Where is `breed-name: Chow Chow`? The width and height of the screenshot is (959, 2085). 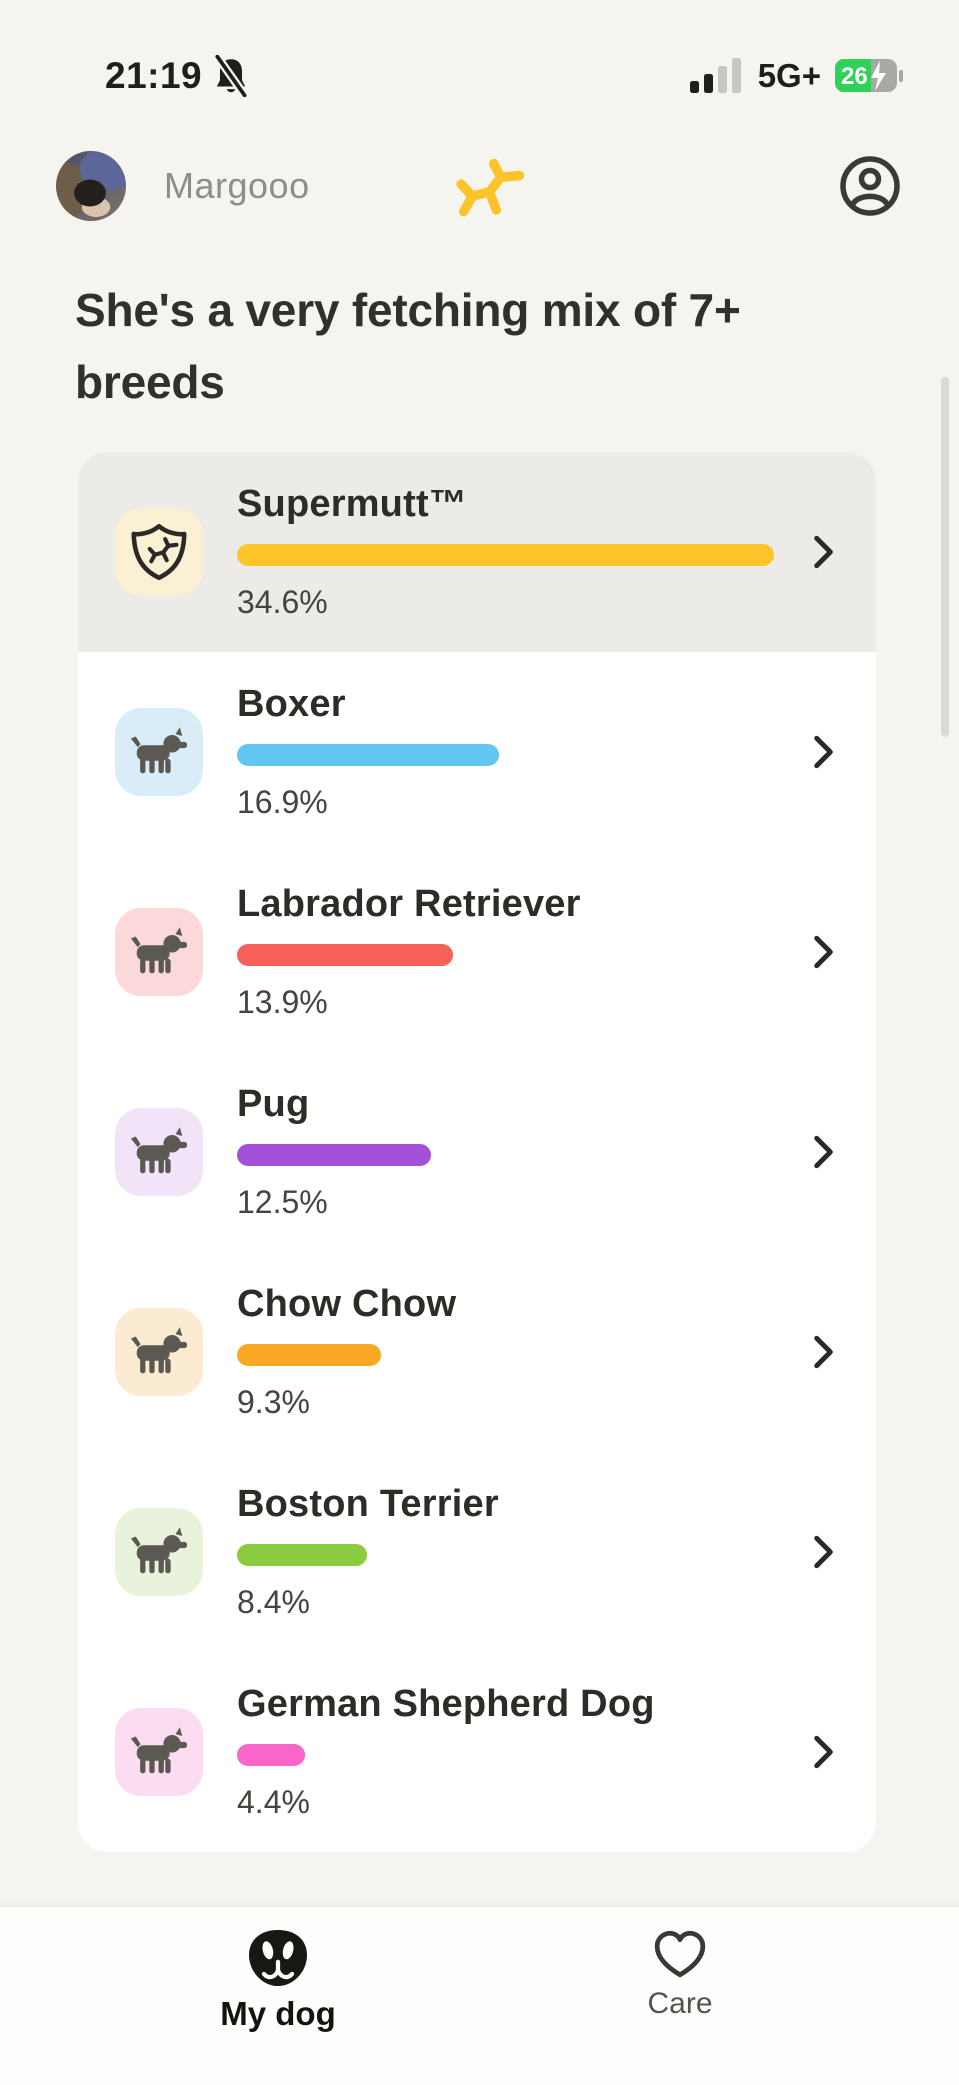 breed-name: Chow Chow is located at coordinates (347, 1304).